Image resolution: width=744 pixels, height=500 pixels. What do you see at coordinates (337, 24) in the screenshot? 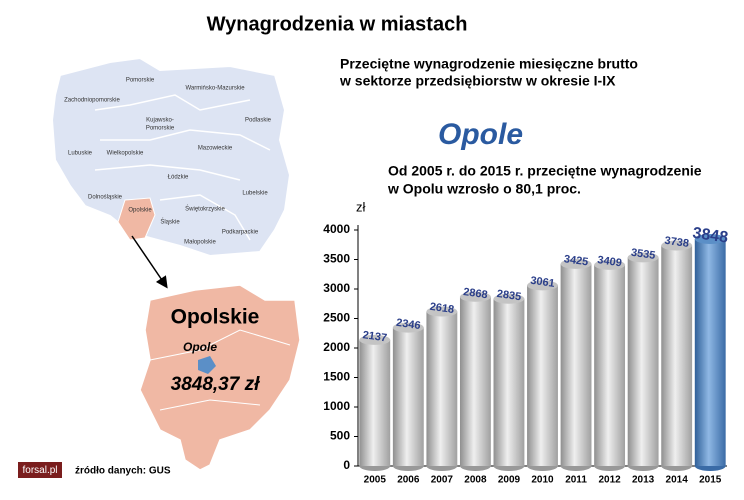
I see `chart-title: Wynagrodzenia w miastach` at bounding box center [337, 24].